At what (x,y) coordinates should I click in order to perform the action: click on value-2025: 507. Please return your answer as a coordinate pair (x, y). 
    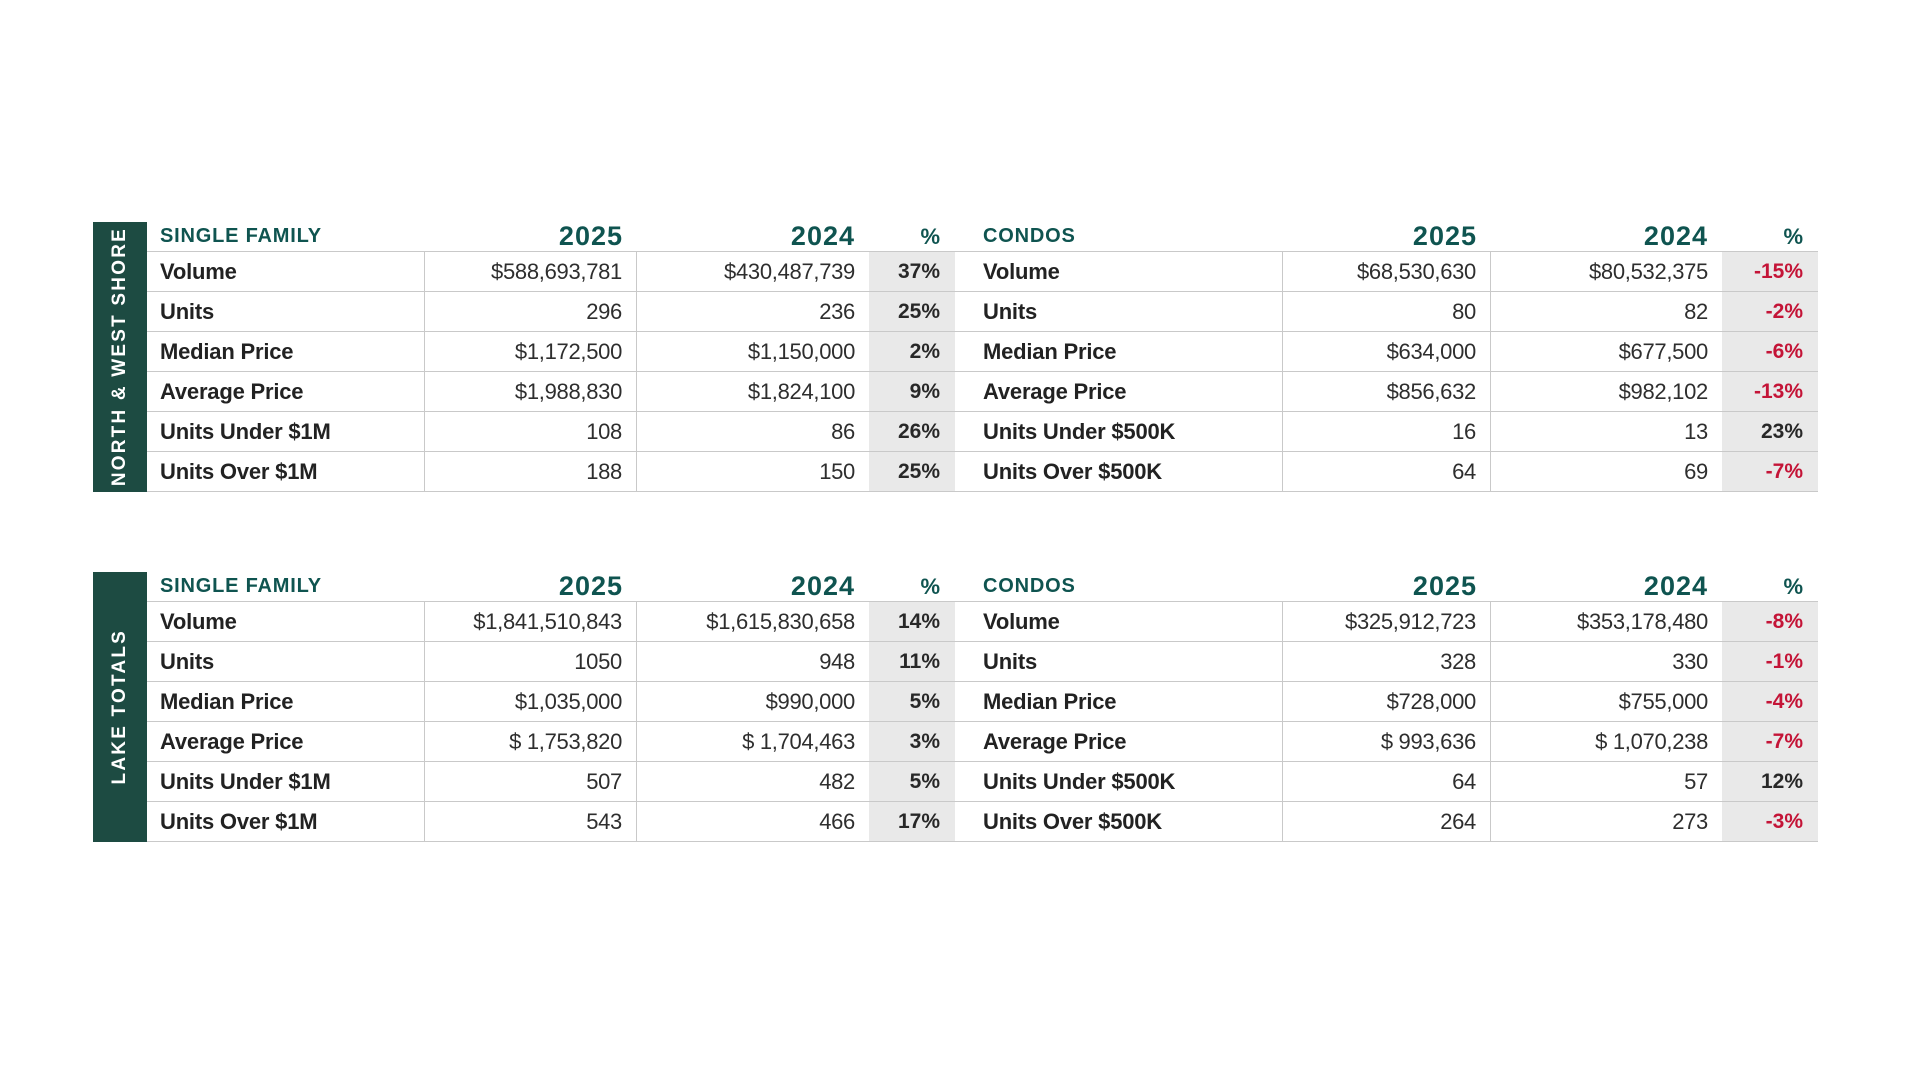
    Looking at the image, I should click on (531, 782).